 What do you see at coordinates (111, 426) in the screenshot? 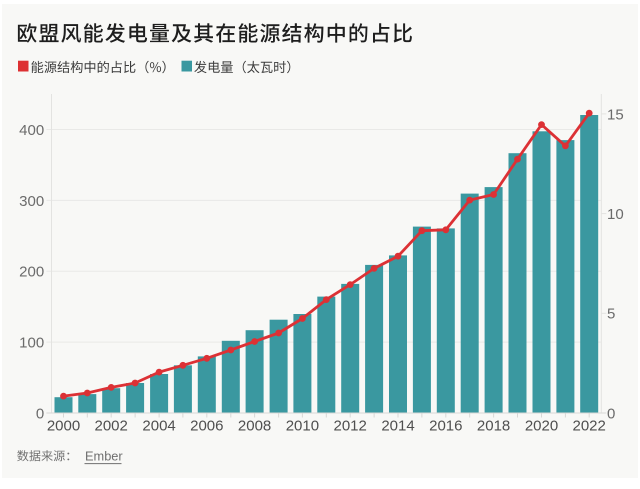
I see `svg-text: 2002` at bounding box center [111, 426].